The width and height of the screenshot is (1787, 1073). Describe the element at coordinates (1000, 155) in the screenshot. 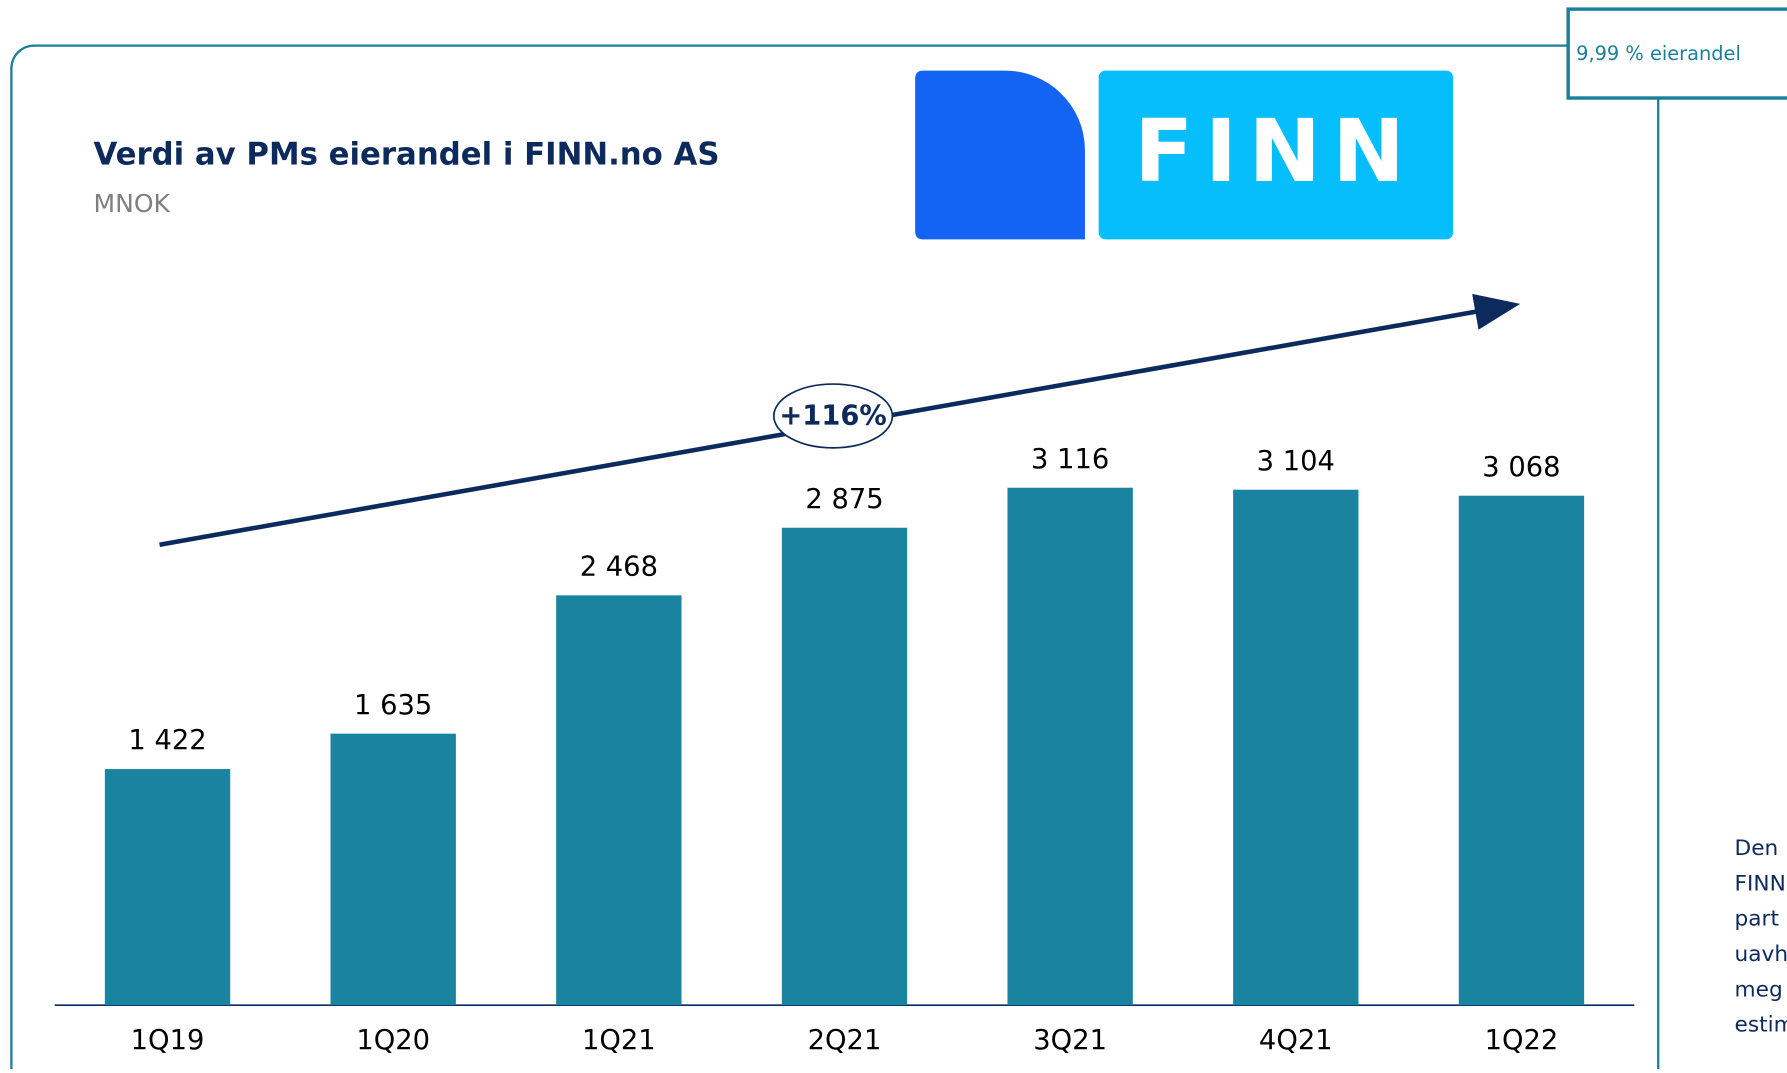

I see `logo-shape` at that location.